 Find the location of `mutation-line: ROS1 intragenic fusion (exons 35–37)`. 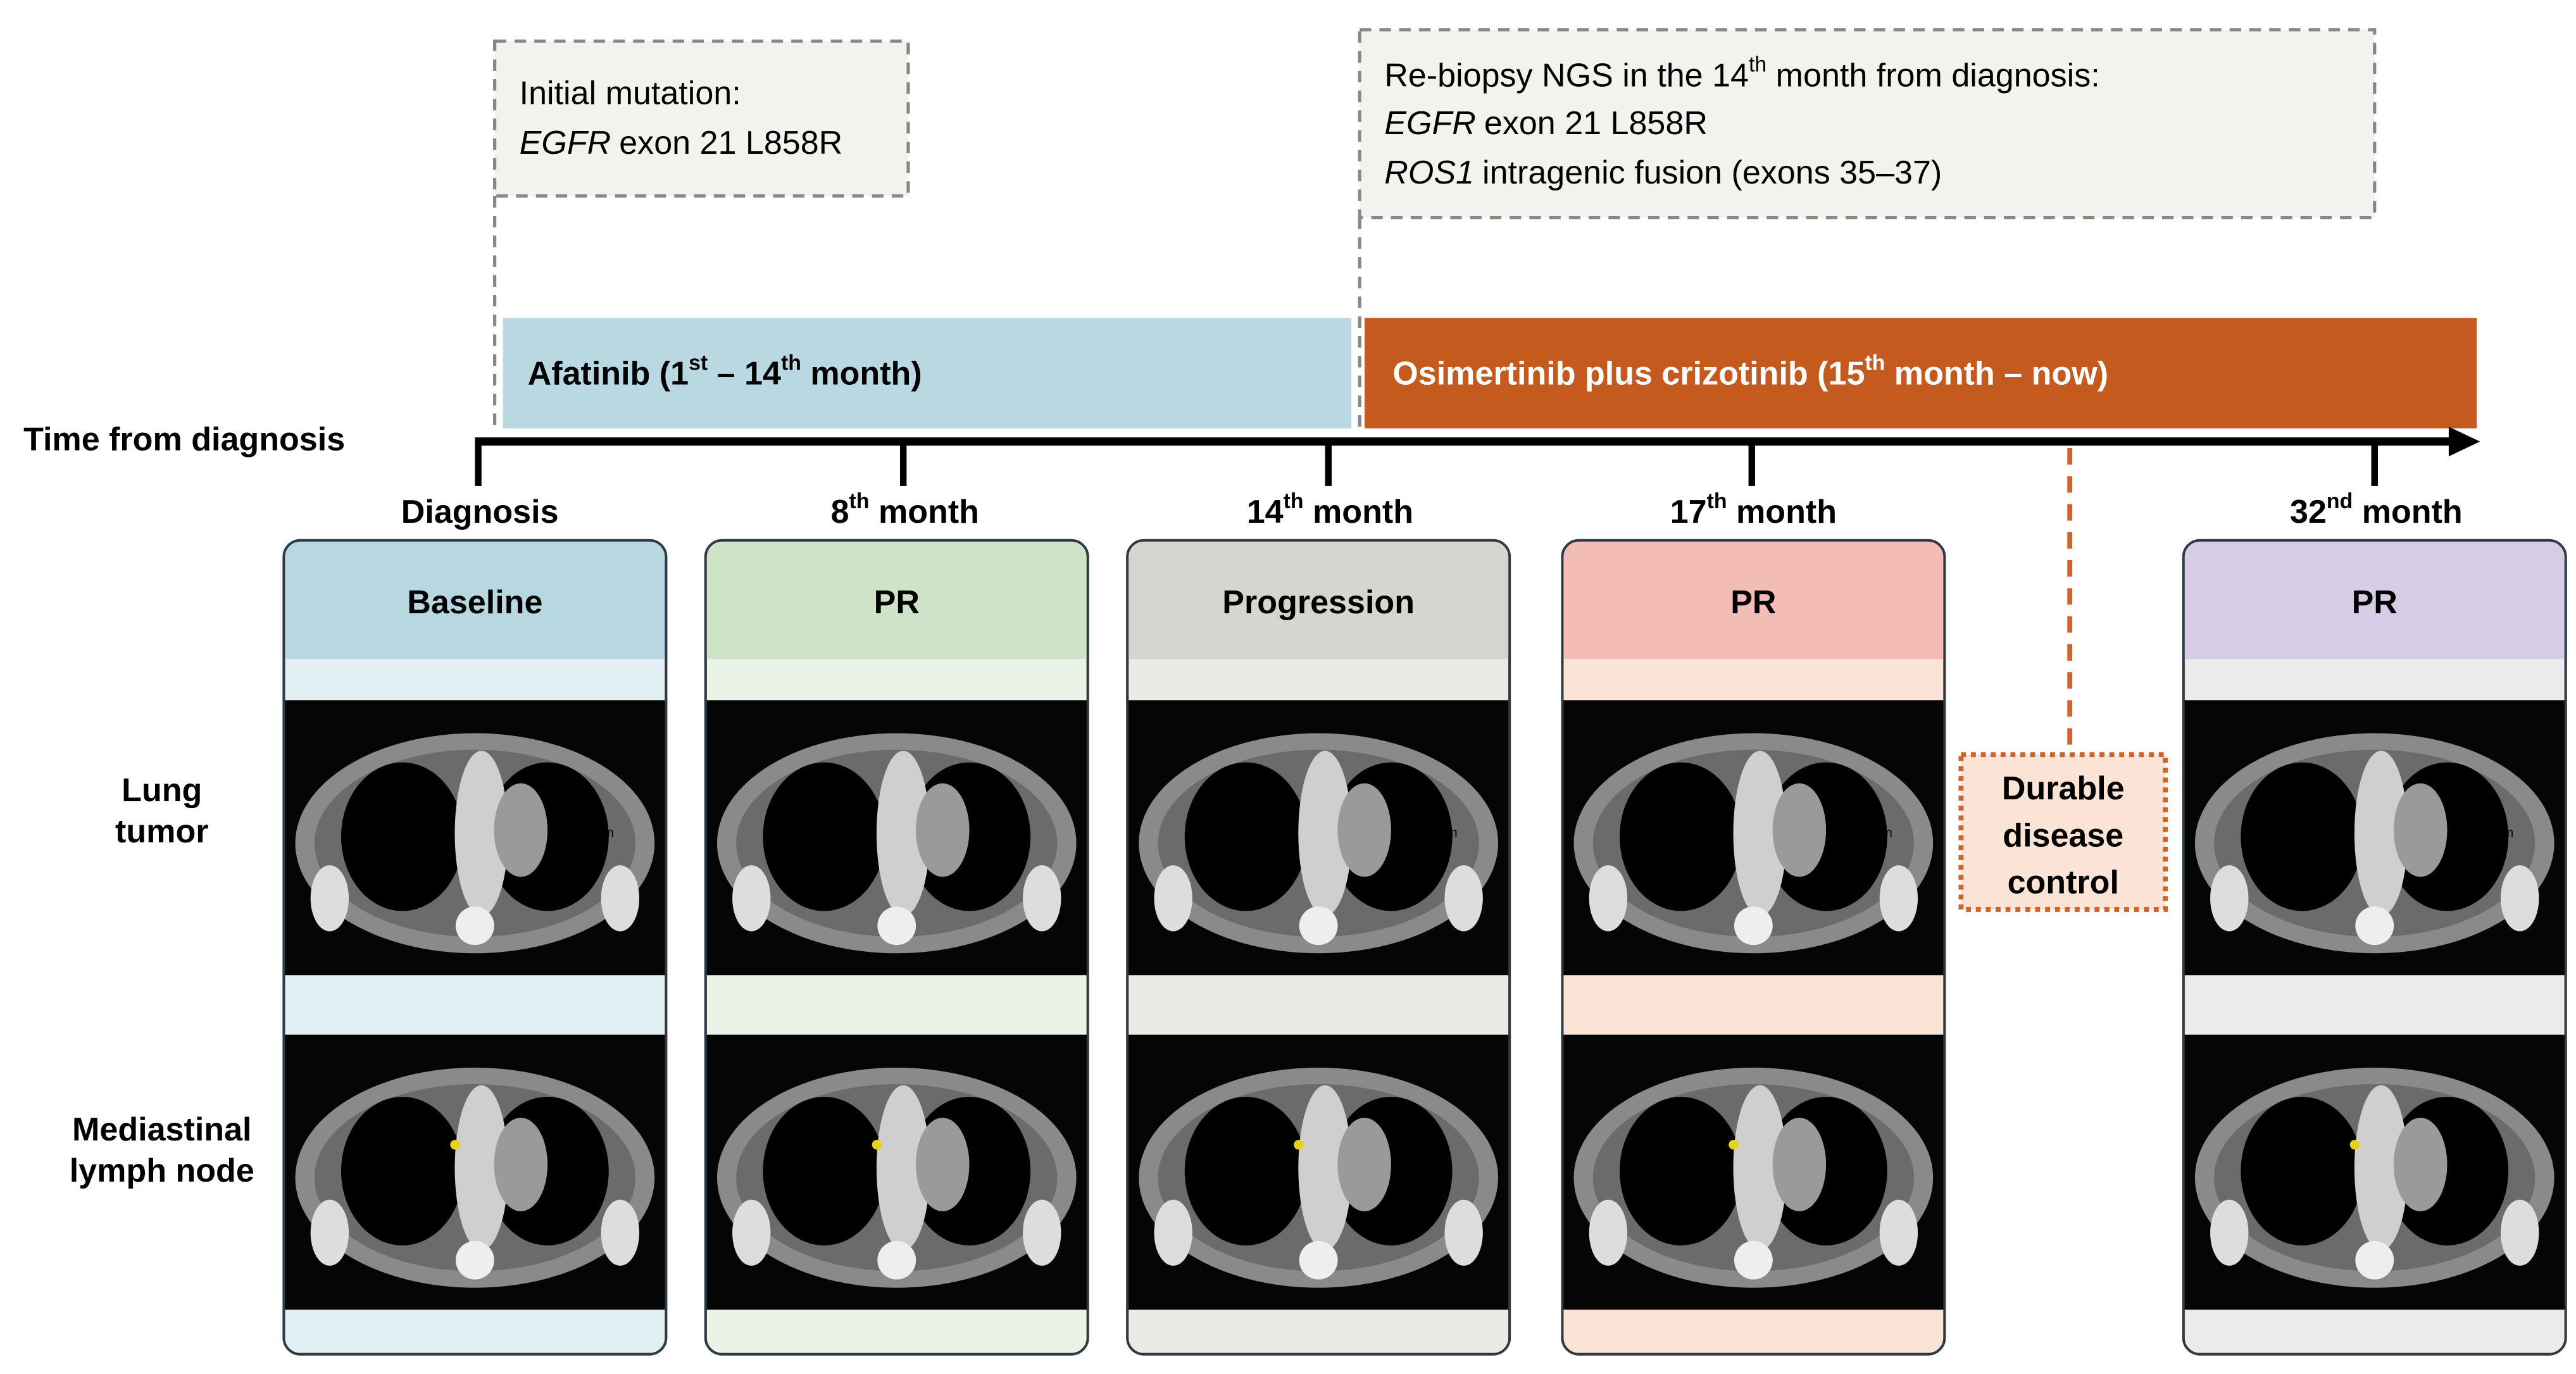

mutation-line: ROS1 intragenic fusion (exons 35–37) is located at coordinates (1663, 172).